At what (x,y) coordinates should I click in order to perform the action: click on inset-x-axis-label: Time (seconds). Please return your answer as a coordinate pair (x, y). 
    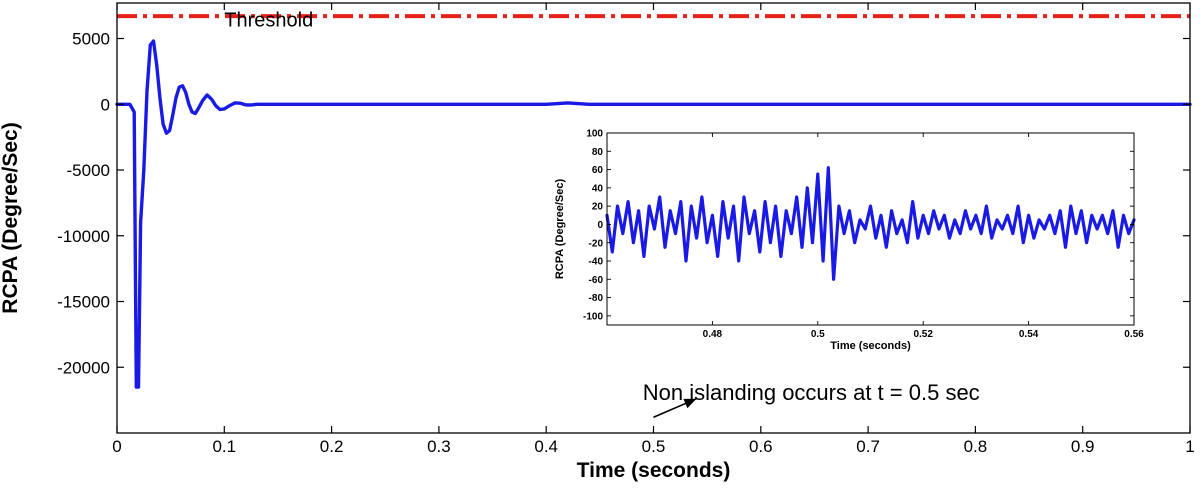
    Looking at the image, I should click on (870, 346).